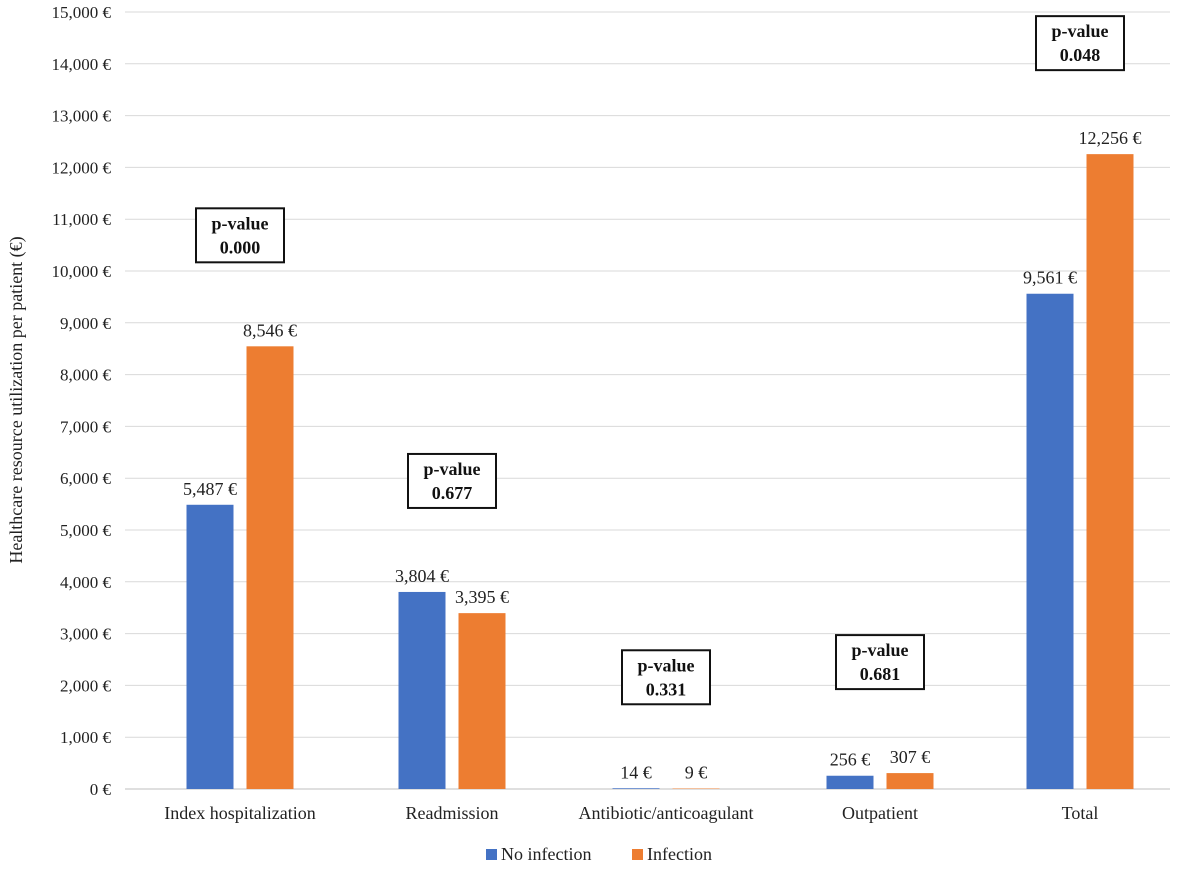 Image resolution: width=1200 pixels, height=871 pixels. I want to click on p-value-box: p-value 0.681, so click(880, 662).